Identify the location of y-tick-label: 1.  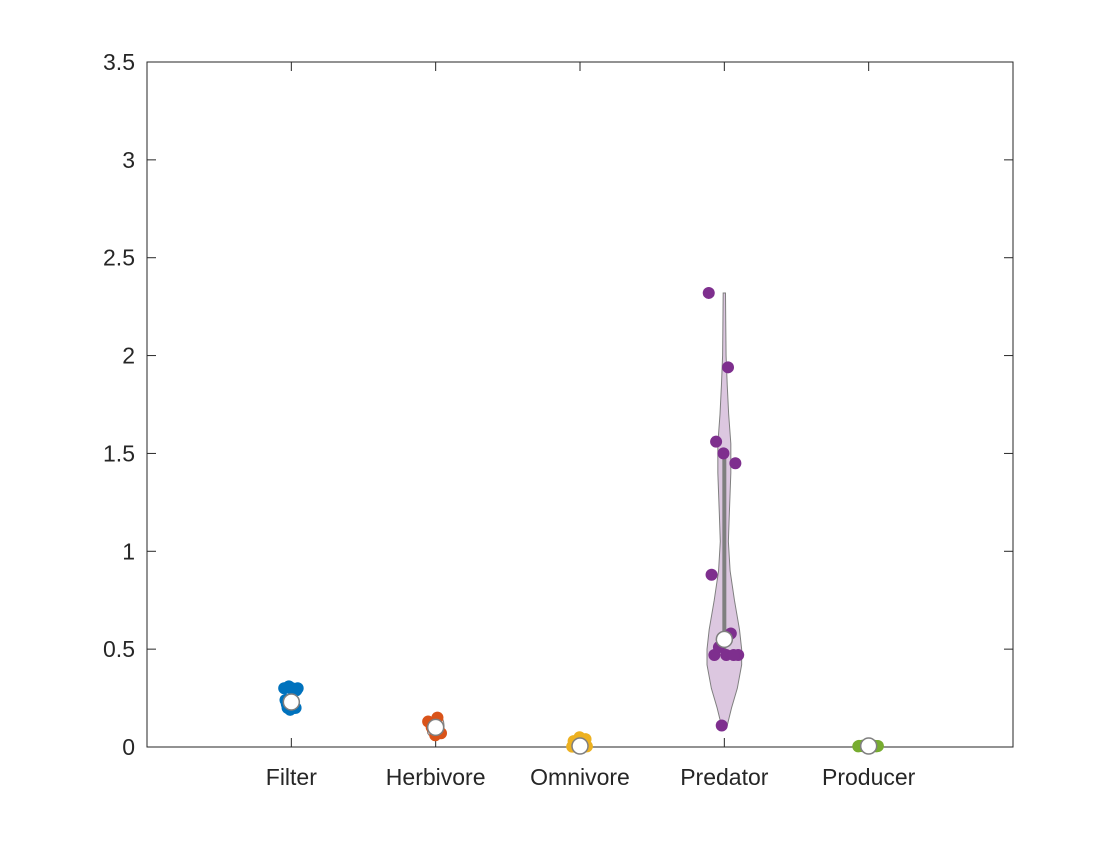
(128, 551).